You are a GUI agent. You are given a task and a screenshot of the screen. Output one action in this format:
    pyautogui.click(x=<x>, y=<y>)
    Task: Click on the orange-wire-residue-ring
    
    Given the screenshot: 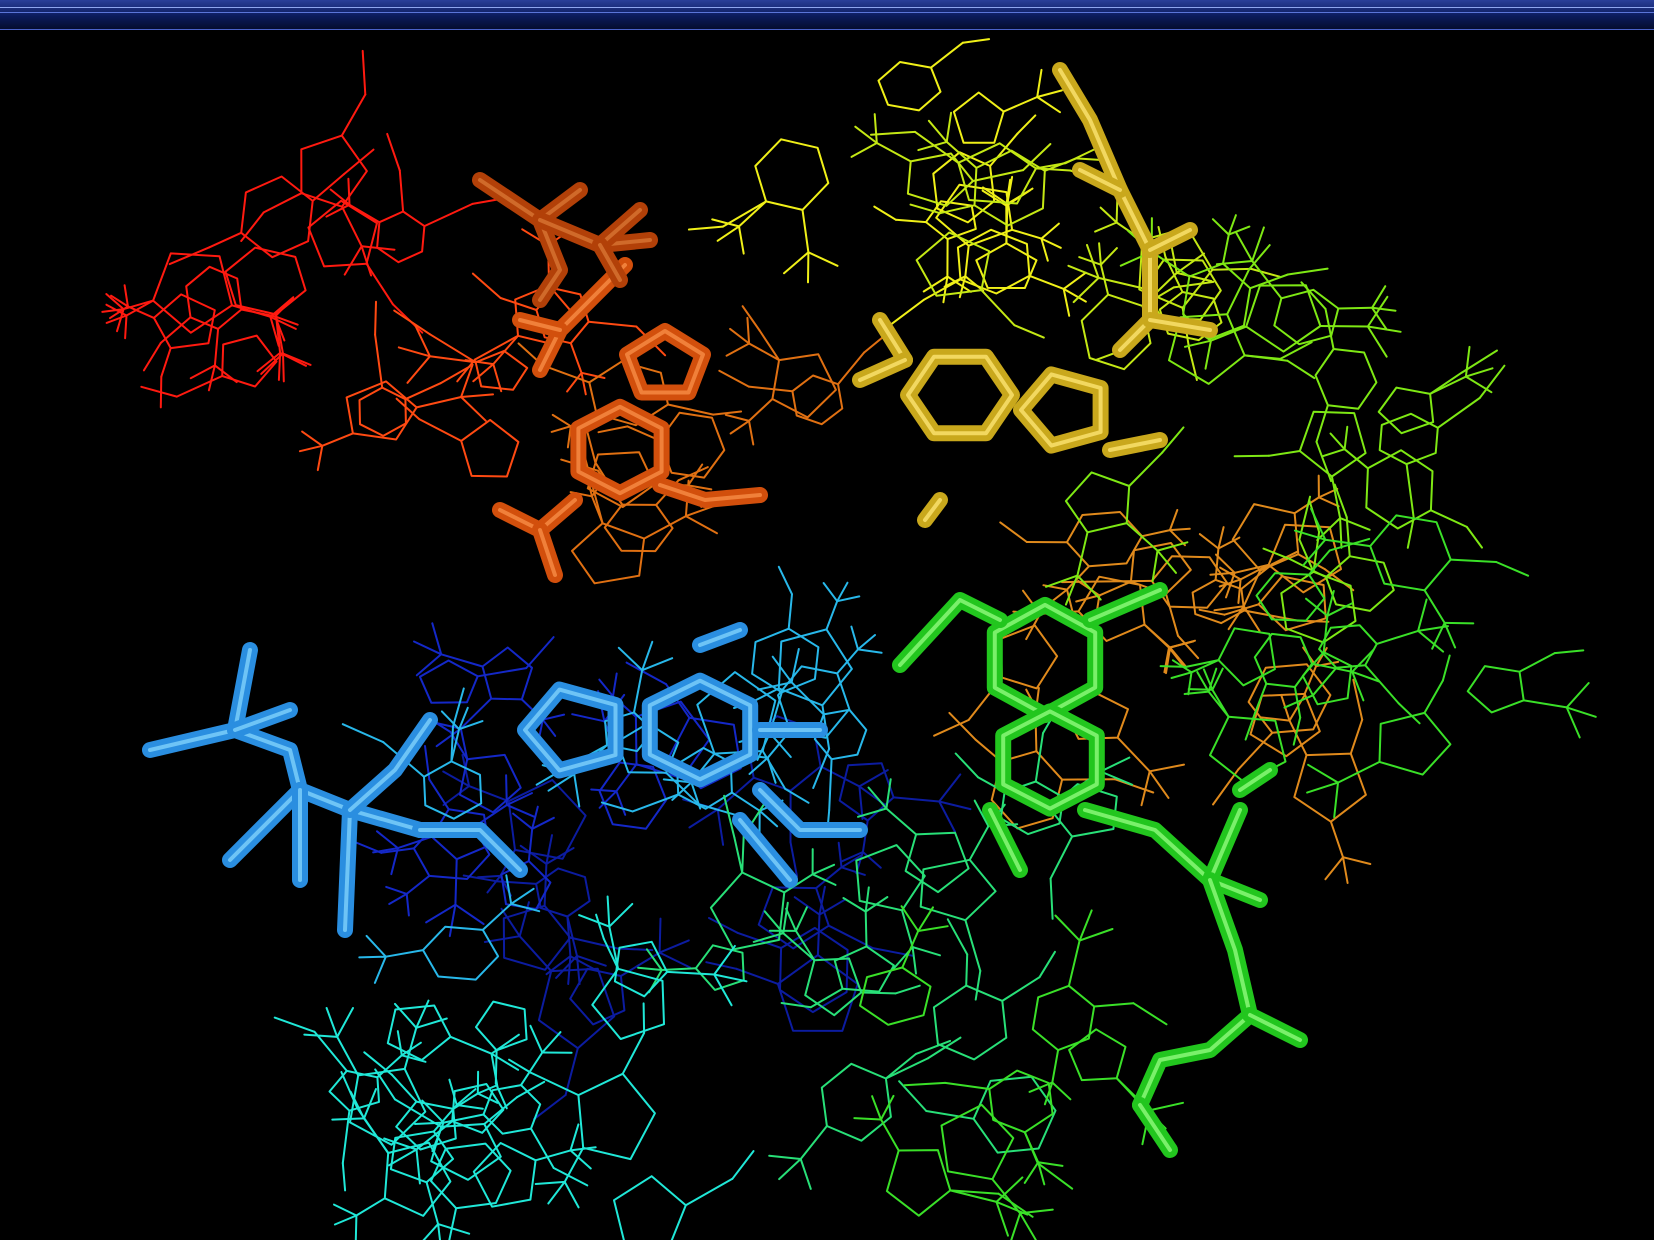 What is the action you would take?
    pyautogui.click(x=608, y=553)
    